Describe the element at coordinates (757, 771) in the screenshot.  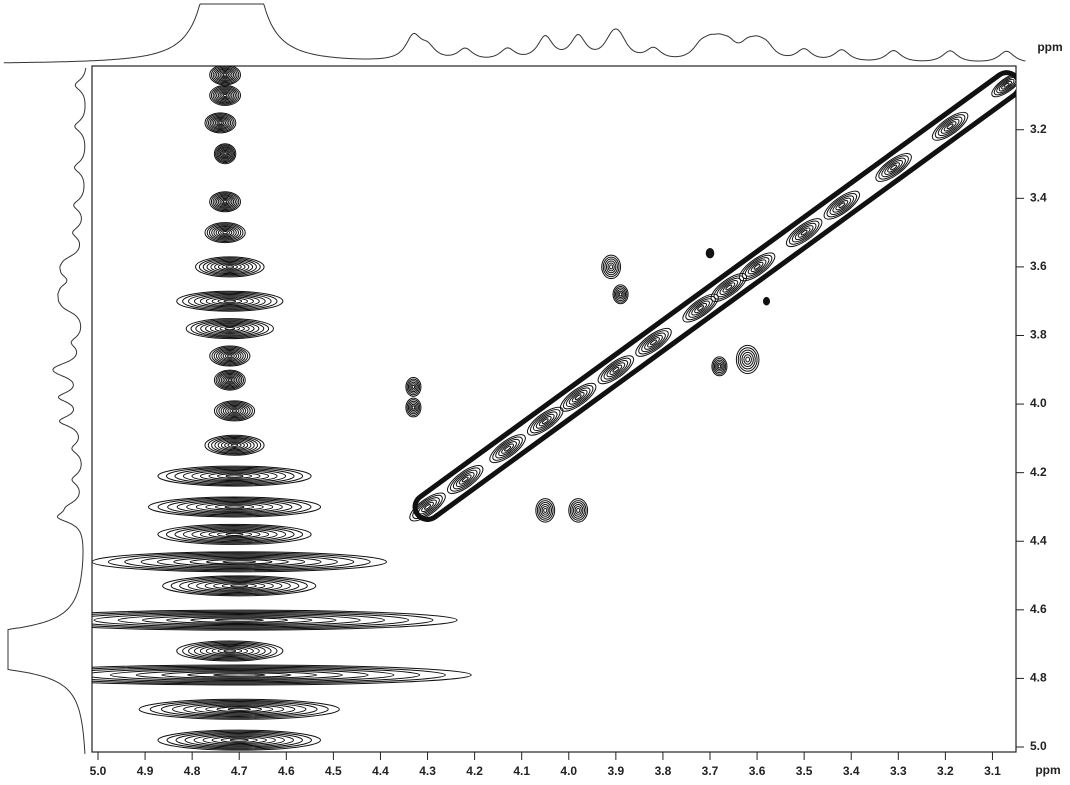
I see `x-tick-label: 3.6` at that location.